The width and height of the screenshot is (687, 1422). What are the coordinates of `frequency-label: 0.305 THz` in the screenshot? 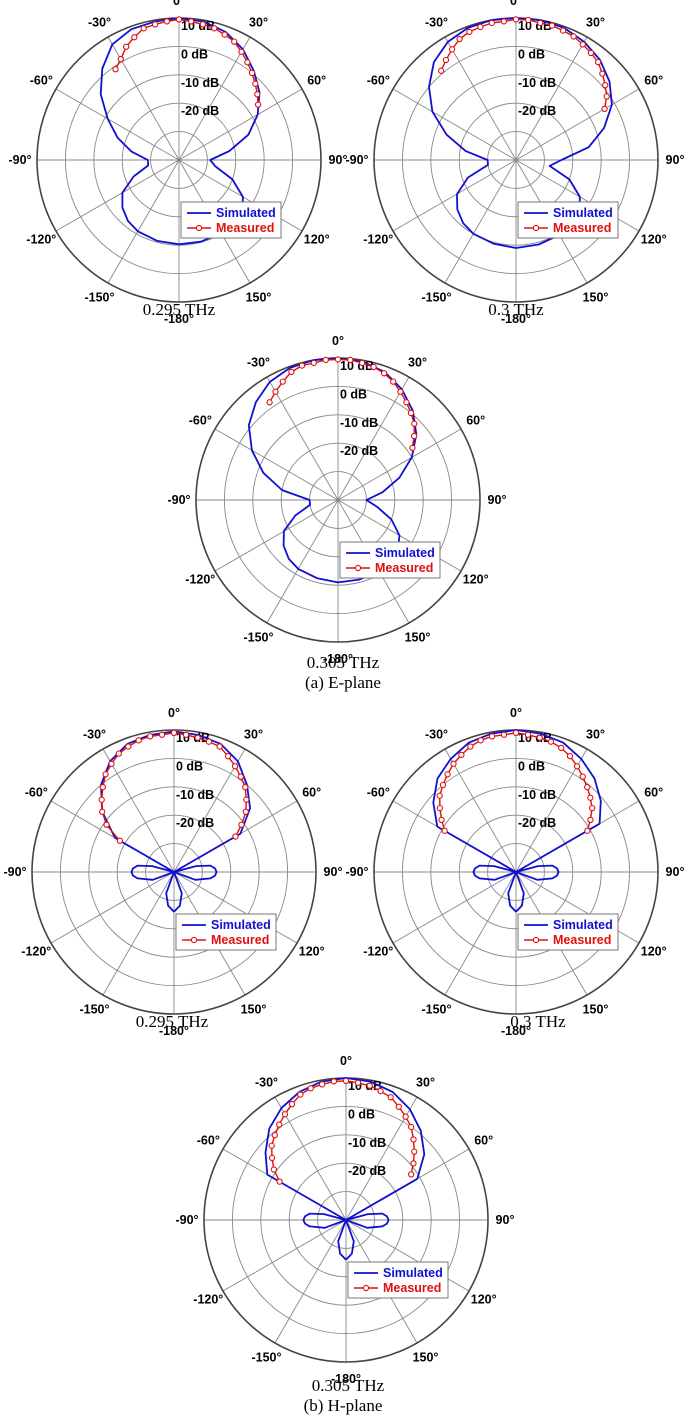 It's located at (348, 1385).